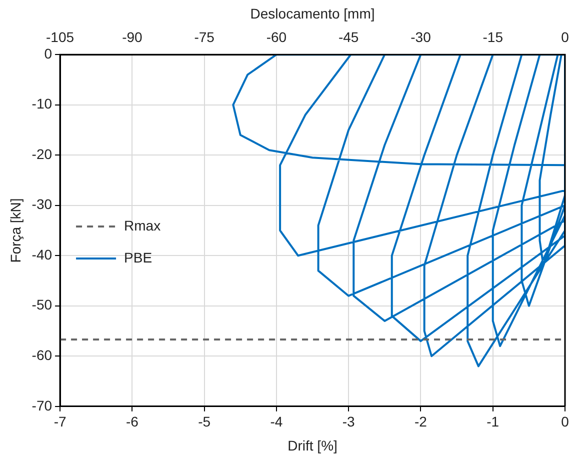 This screenshot has width=577, height=459. What do you see at coordinates (42, 204) in the screenshot?
I see `y-tick-label: -30` at bounding box center [42, 204].